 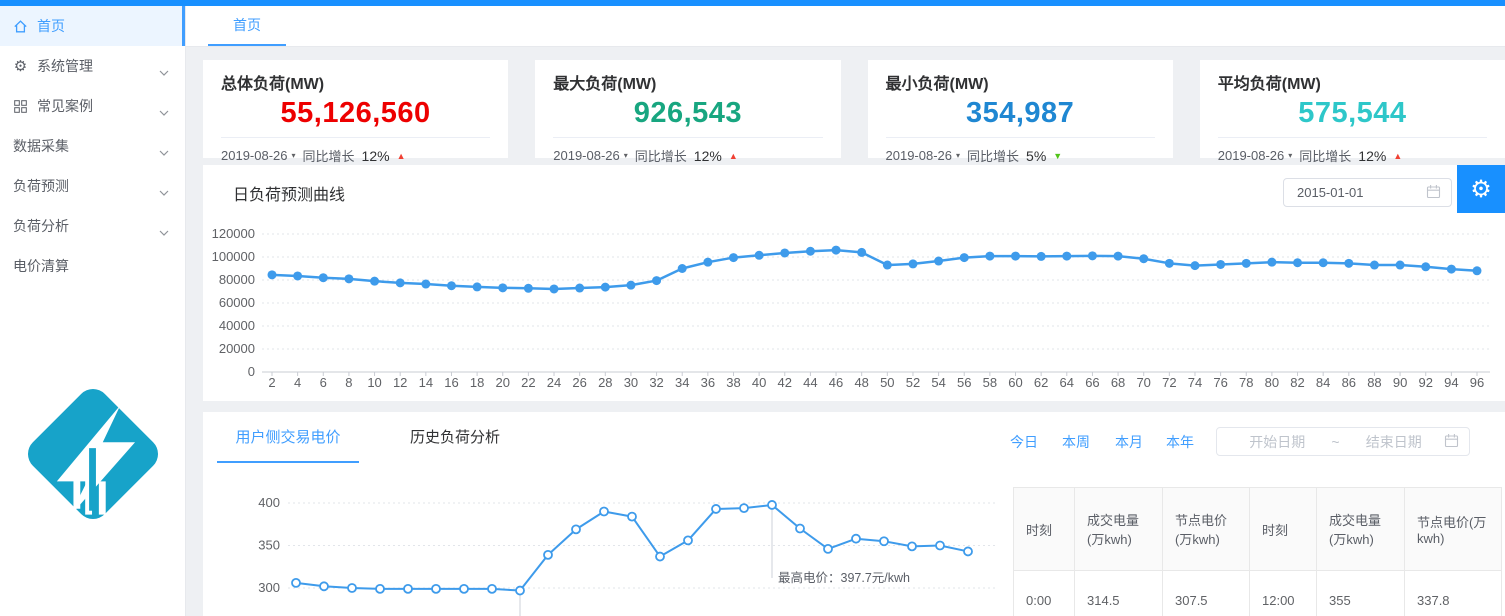 I want to click on tab-home: 首页, so click(x=247, y=26).